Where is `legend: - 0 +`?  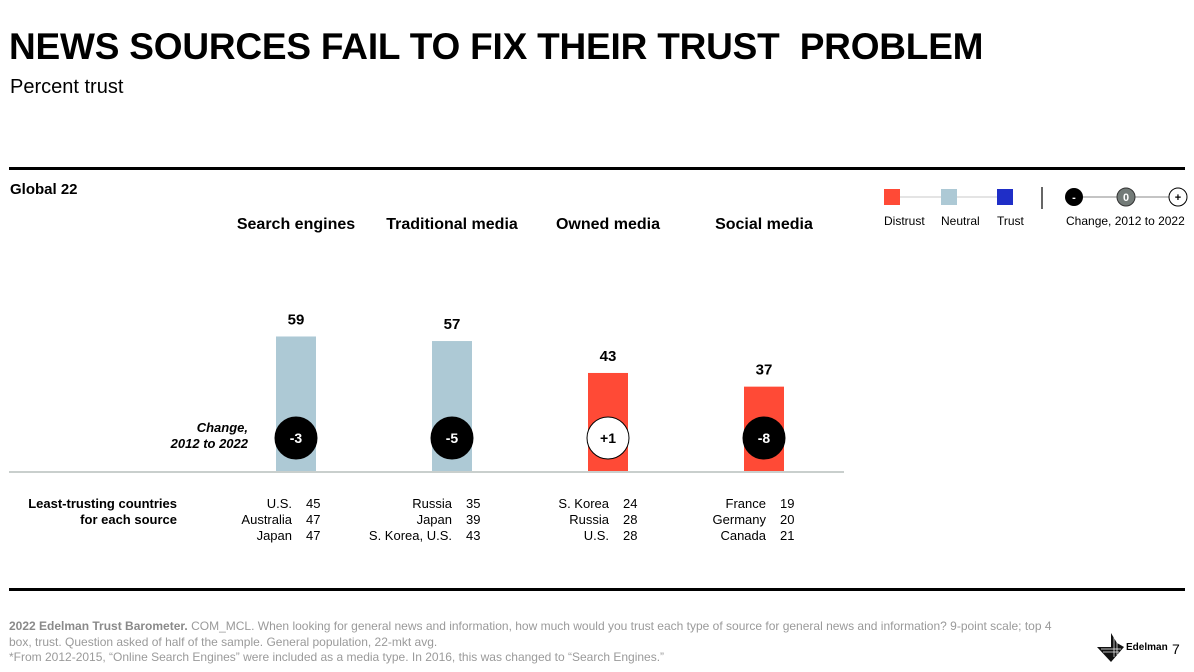 legend: - 0 + is located at coordinates (1036, 198).